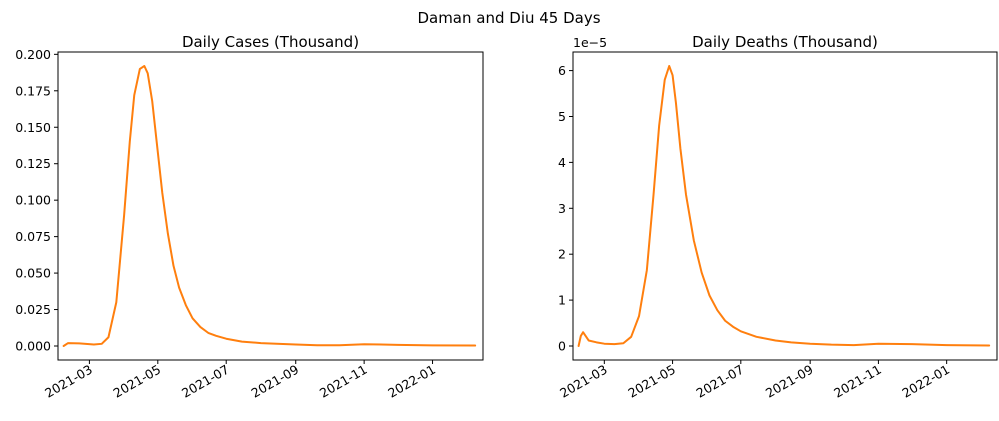 The height and width of the screenshot is (421, 999). I want to click on y-tick-label: 1, so click(562, 300).